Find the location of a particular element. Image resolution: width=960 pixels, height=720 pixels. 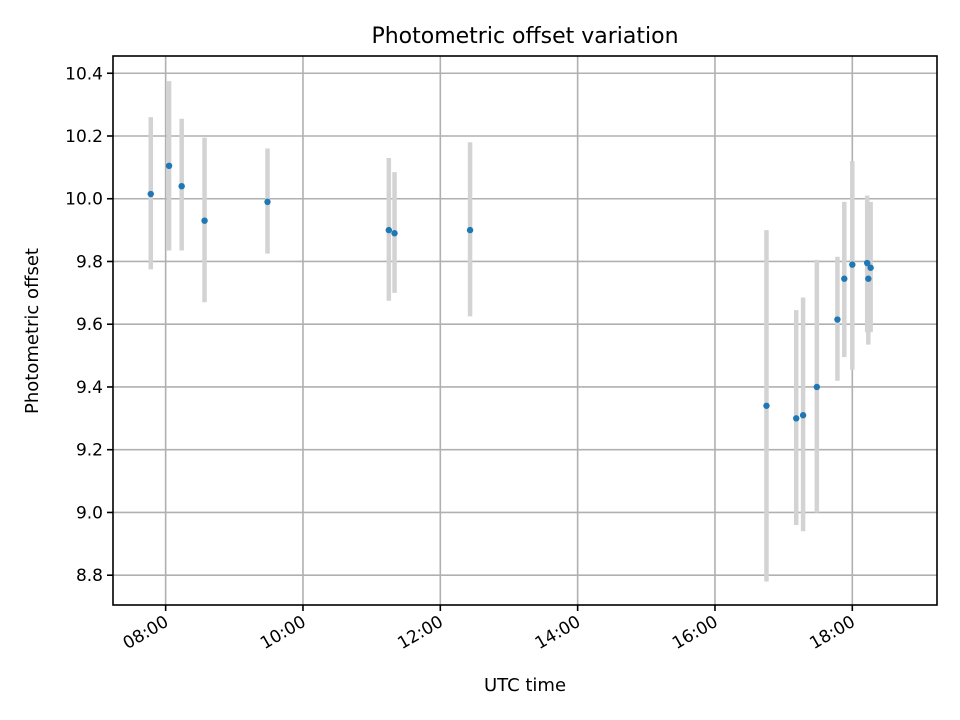

x-tick-label: 08:00 is located at coordinates (146, 633).